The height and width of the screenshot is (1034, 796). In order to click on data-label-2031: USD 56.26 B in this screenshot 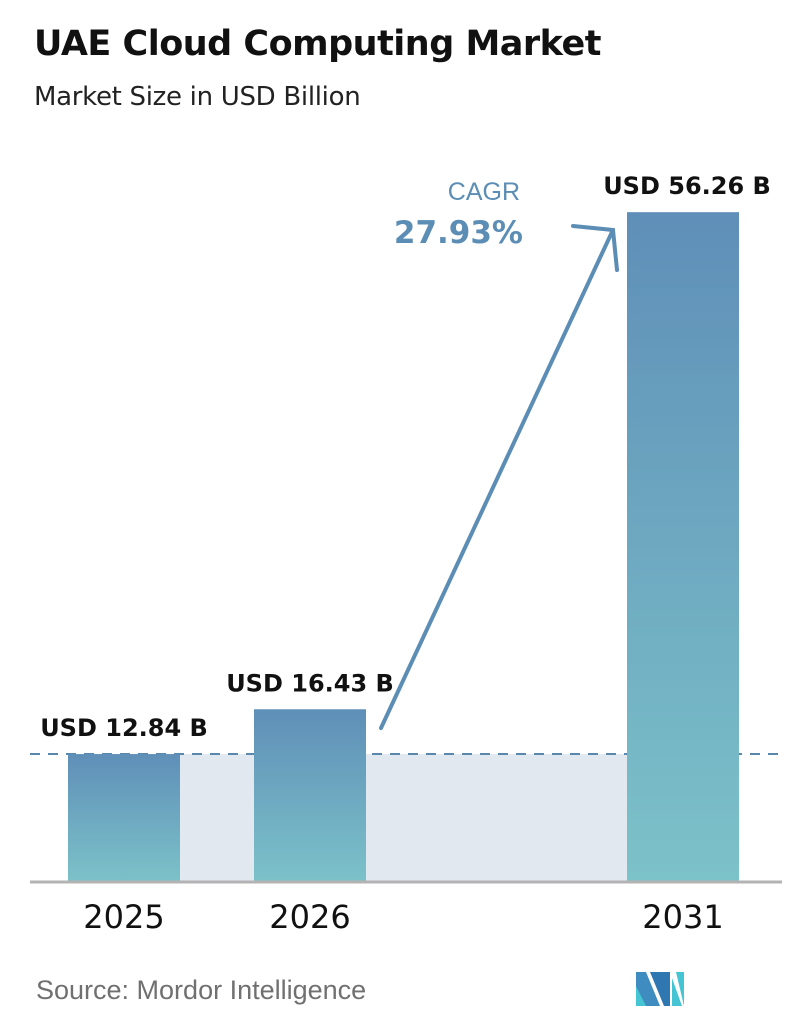, I will do `click(687, 186)`.